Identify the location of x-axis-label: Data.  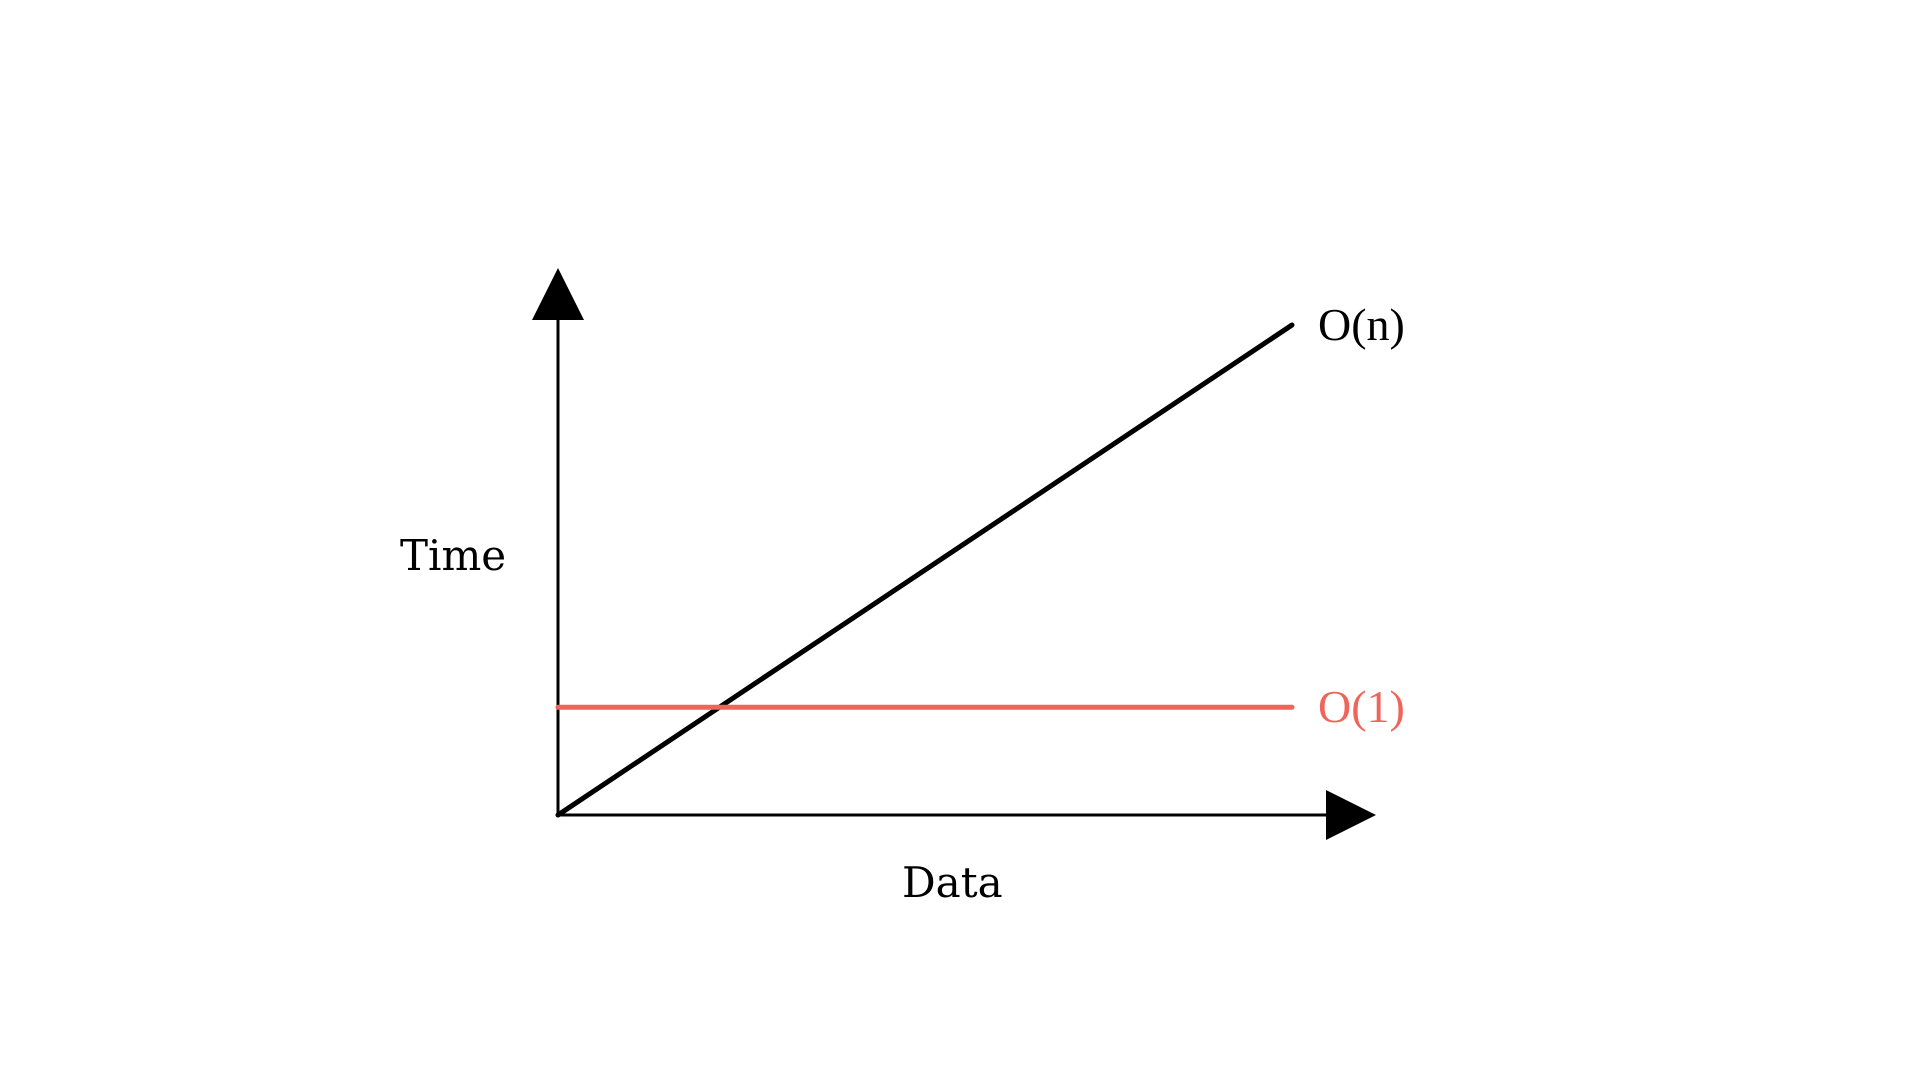
(952, 882).